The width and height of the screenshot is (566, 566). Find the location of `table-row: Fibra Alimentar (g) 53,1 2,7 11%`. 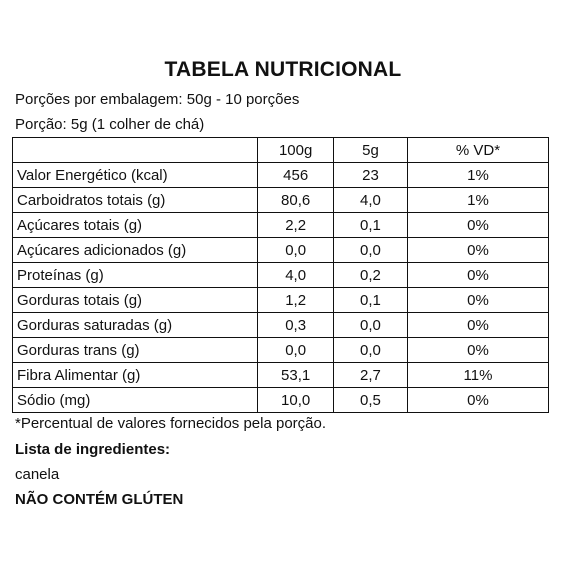

table-row: Fibra Alimentar (g) 53,1 2,7 11% is located at coordinates (280, 375).